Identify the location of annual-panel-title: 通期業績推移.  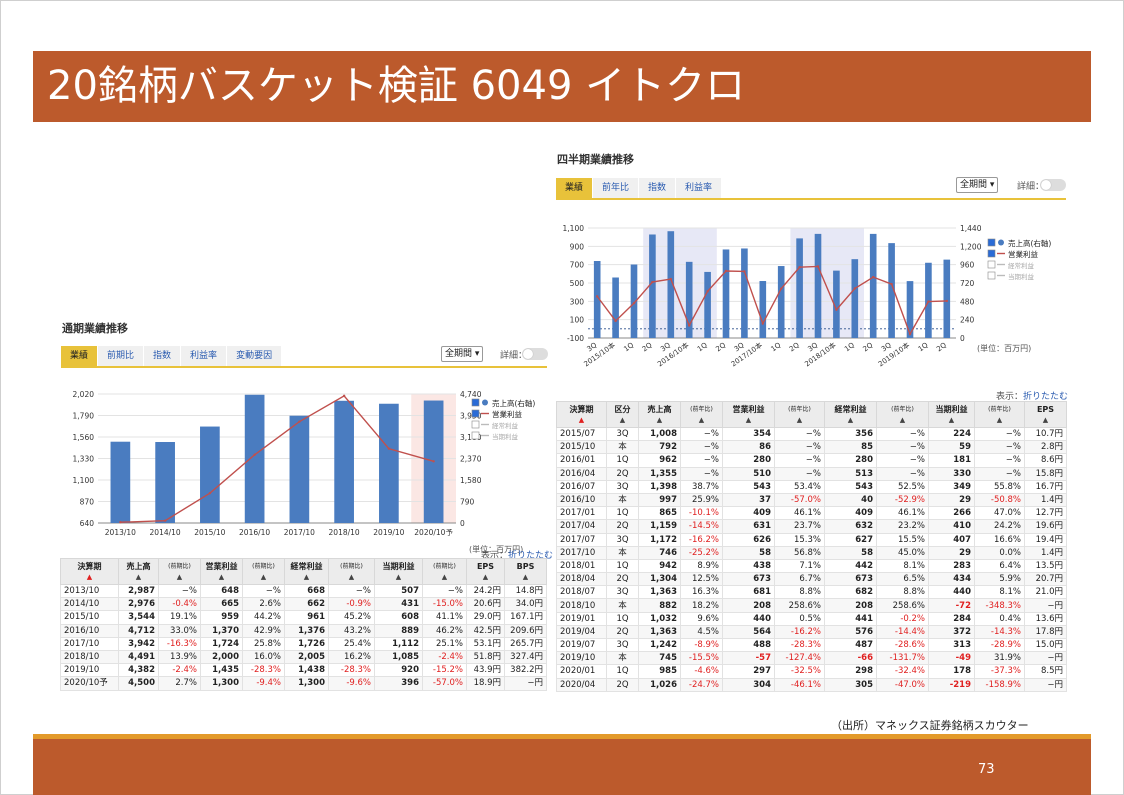
(95, 328).